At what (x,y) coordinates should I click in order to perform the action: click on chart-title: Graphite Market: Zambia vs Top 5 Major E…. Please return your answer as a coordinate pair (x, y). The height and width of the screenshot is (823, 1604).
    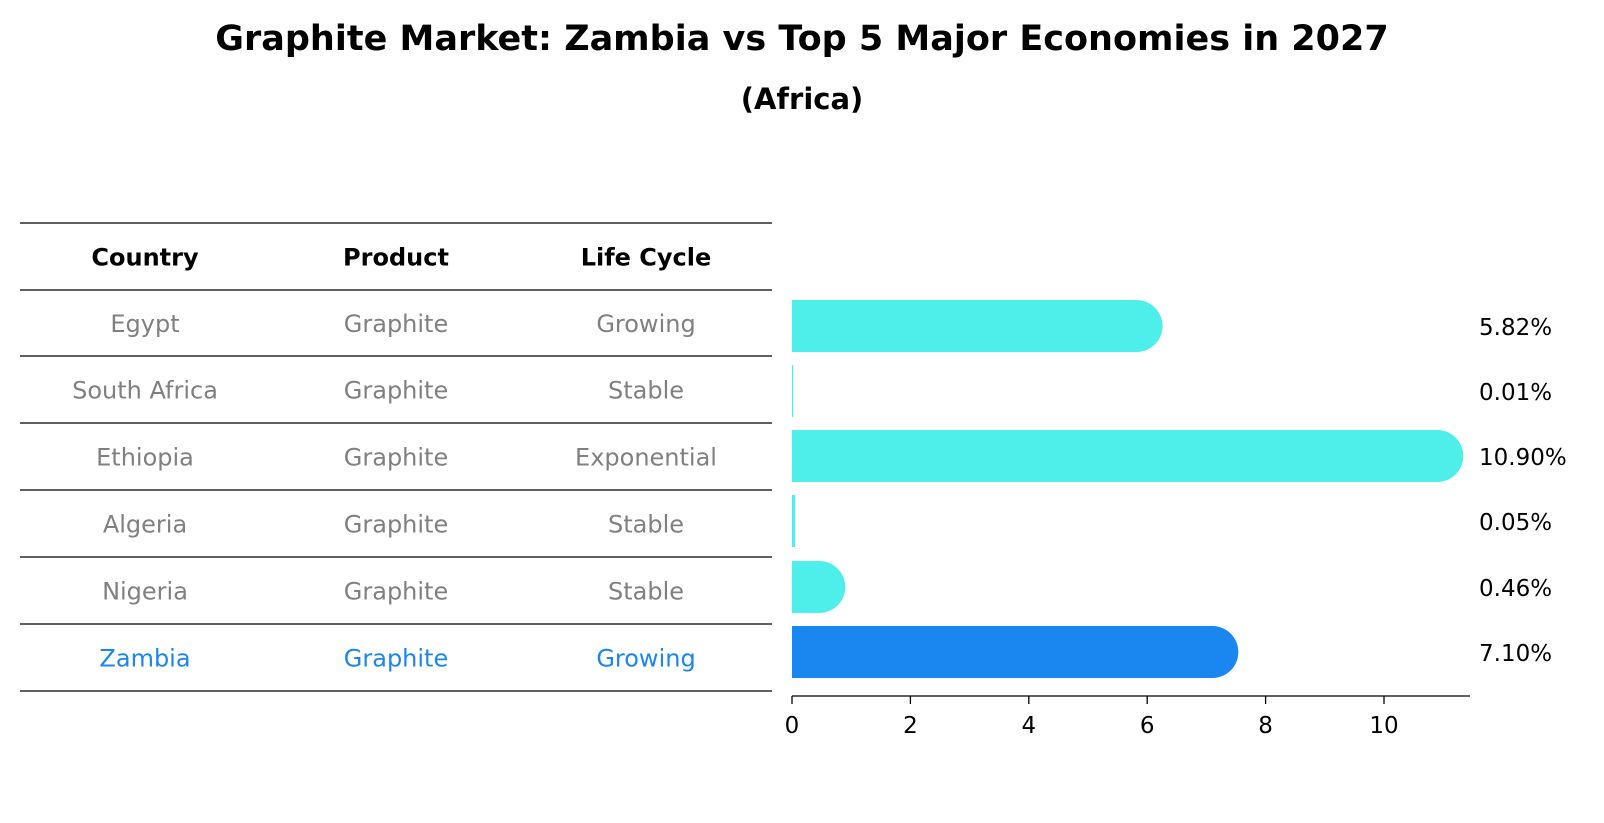
    Looking at the image, I should click on (801, 39).